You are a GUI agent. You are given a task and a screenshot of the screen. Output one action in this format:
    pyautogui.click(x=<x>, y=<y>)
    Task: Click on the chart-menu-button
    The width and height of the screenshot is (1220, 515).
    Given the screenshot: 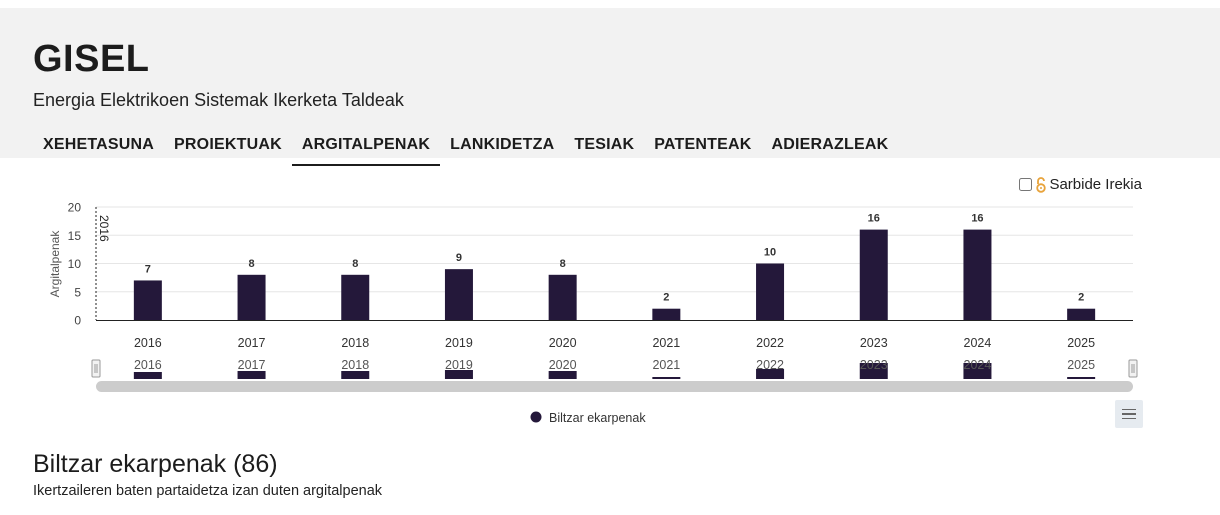 What is the action you would take?
    pyautogui.click(x=1129, y=414)
    